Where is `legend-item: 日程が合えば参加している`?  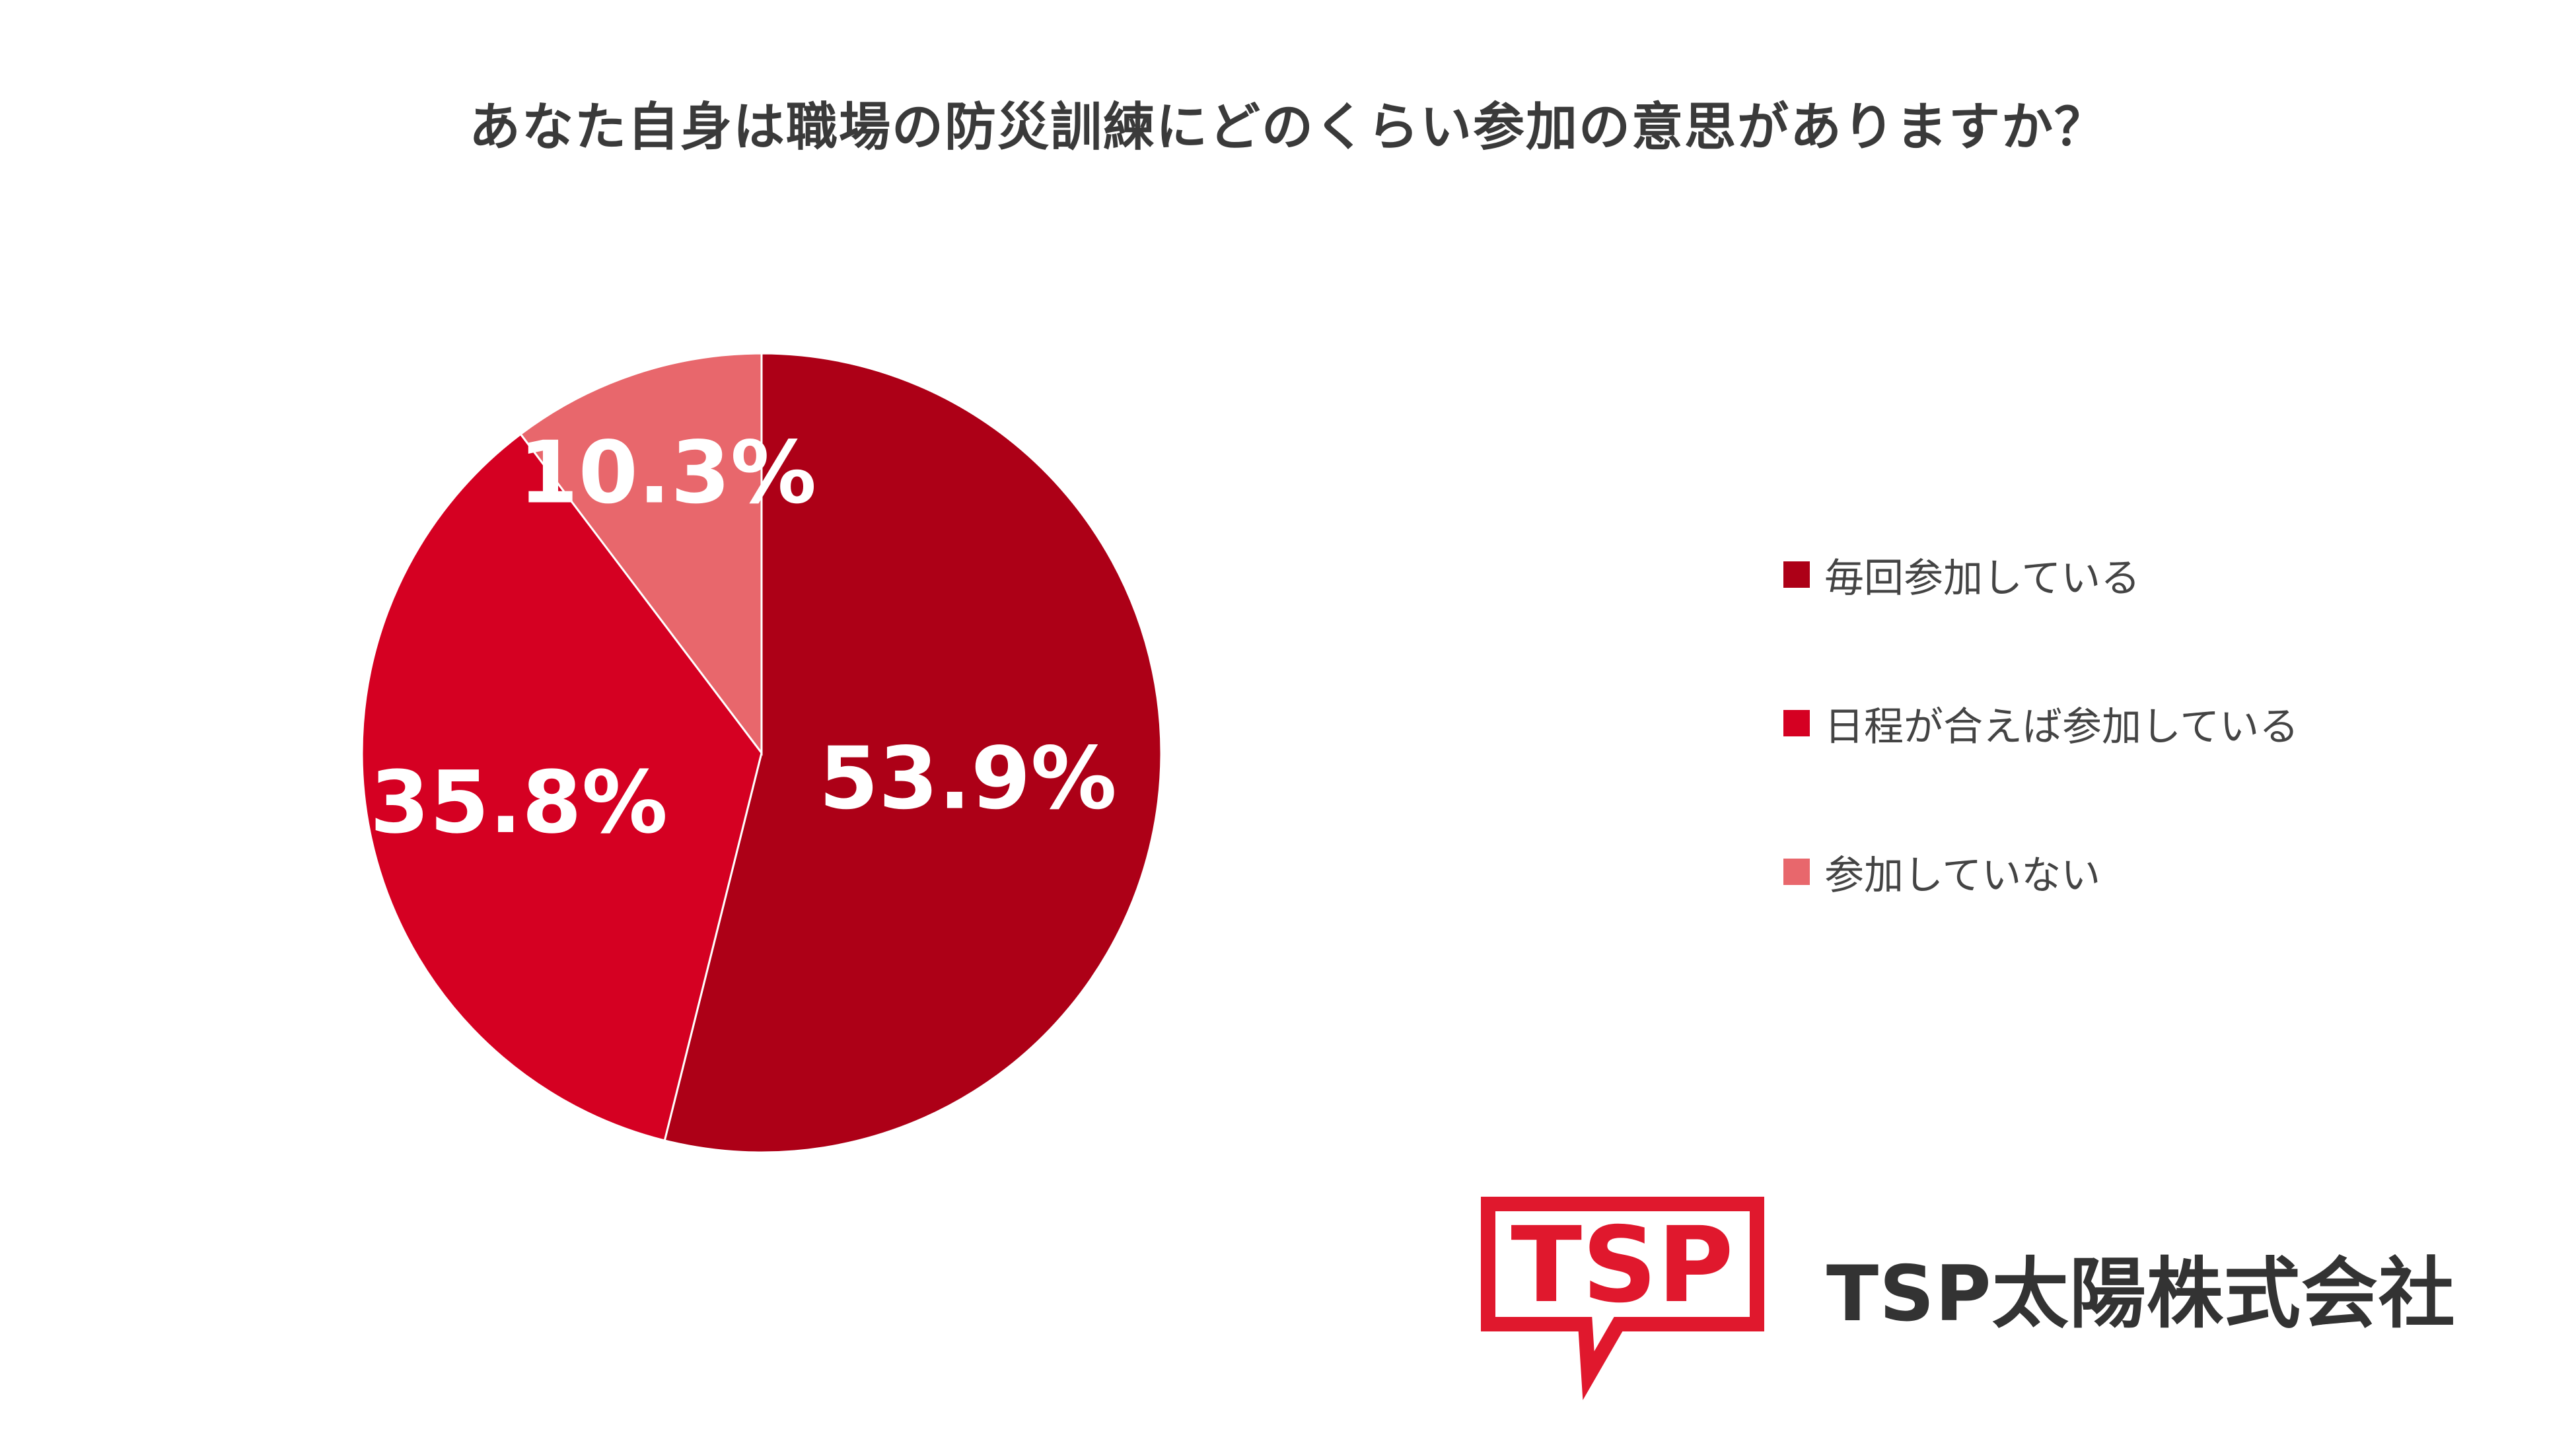 legend-item: 日程が合えば参加している is located at coordinates (2041, 723).